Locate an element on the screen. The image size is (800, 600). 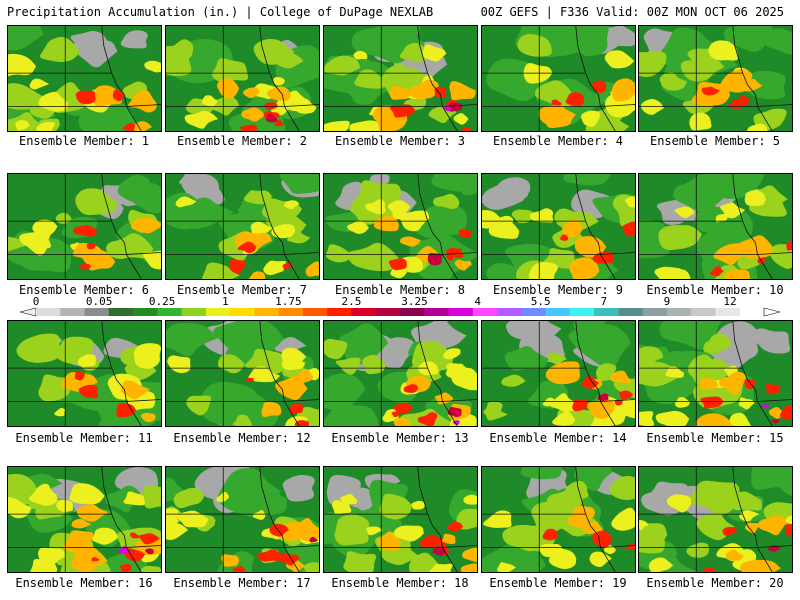
colorbar-tick-label: 1 is located at coordinates (225, 302).